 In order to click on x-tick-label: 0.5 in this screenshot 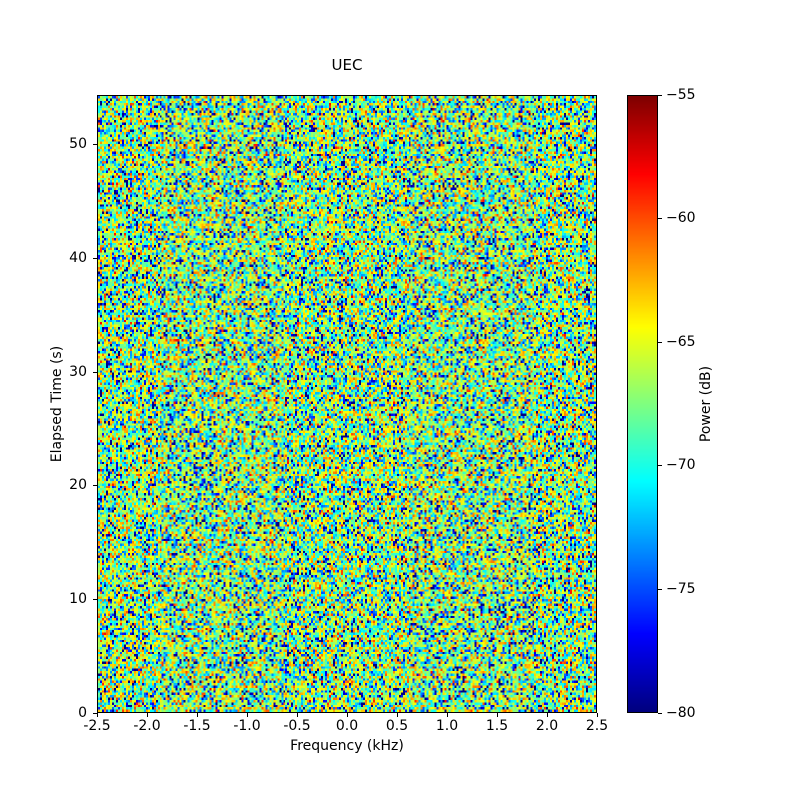, I will do `click(397, 726)`.